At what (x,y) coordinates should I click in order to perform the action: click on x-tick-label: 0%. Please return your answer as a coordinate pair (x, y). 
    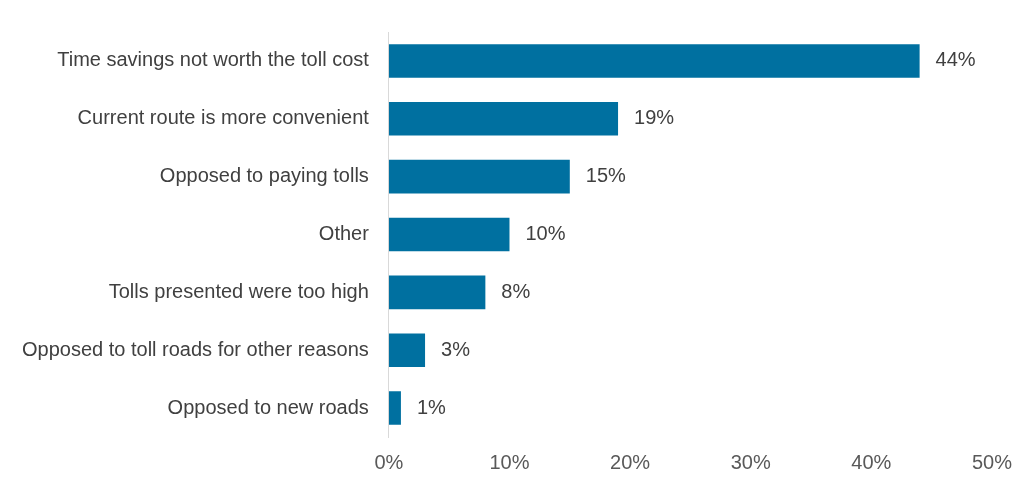
    Looking at the image, I should click on (389, 461).